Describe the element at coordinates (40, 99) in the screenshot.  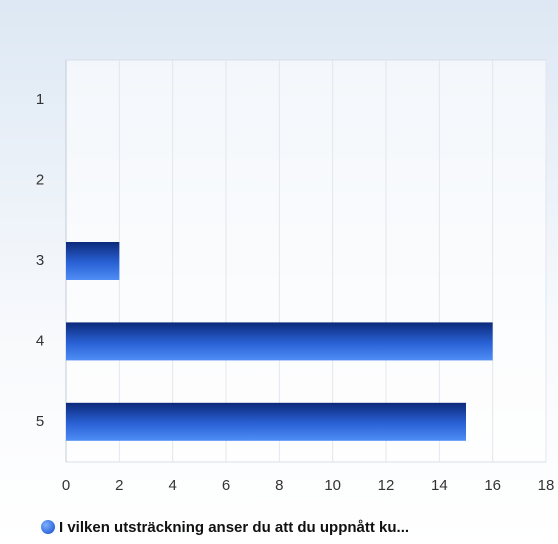
I see `y-tick-label: 1` at that location.